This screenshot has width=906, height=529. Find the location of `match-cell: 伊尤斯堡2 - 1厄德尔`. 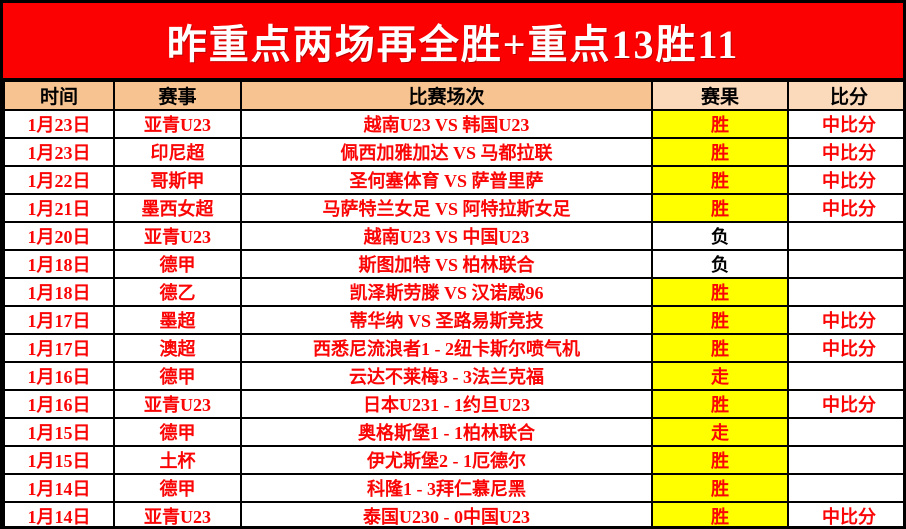

match-cell: 伊尤斯堡2 - 1厄德尔 is located at coordinates (446, 460).